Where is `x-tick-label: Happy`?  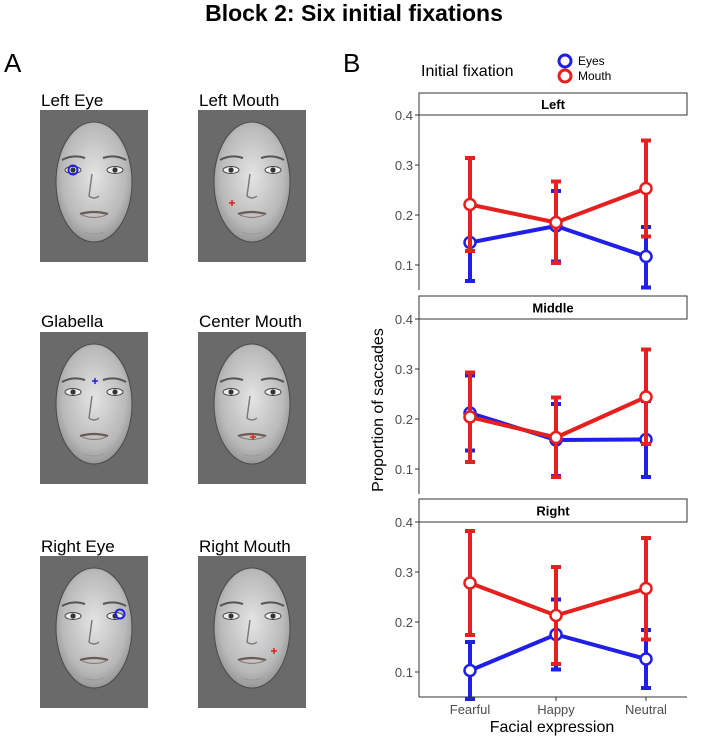 x-tick-label: Happy is located at coordinates (556, 709).